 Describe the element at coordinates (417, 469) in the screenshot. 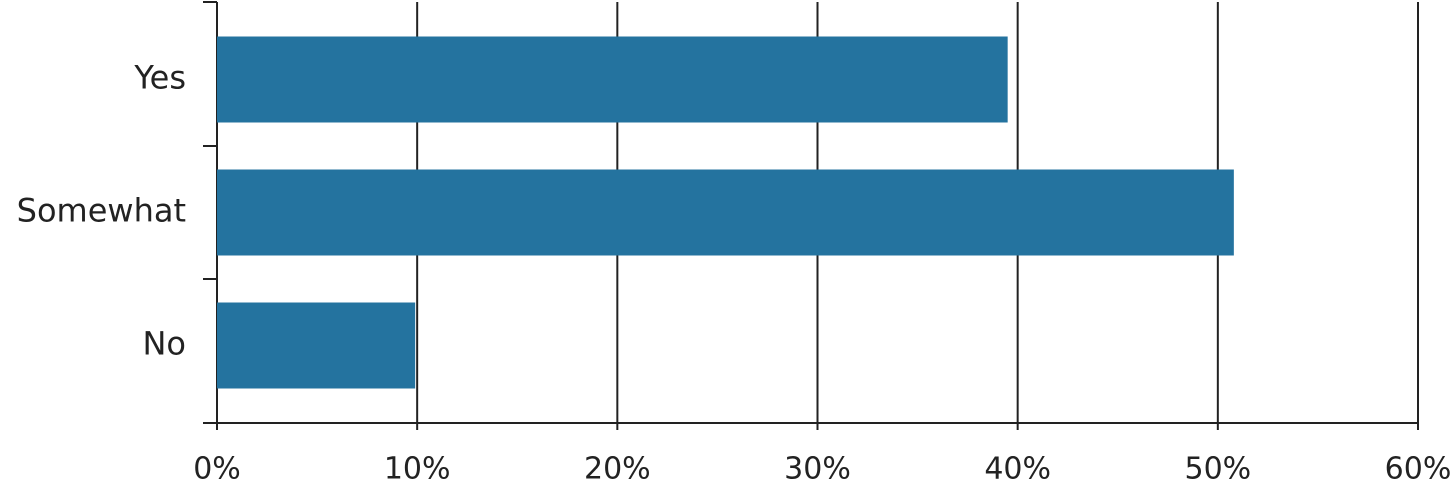

I see `x-tick-label: 10%` at that location.